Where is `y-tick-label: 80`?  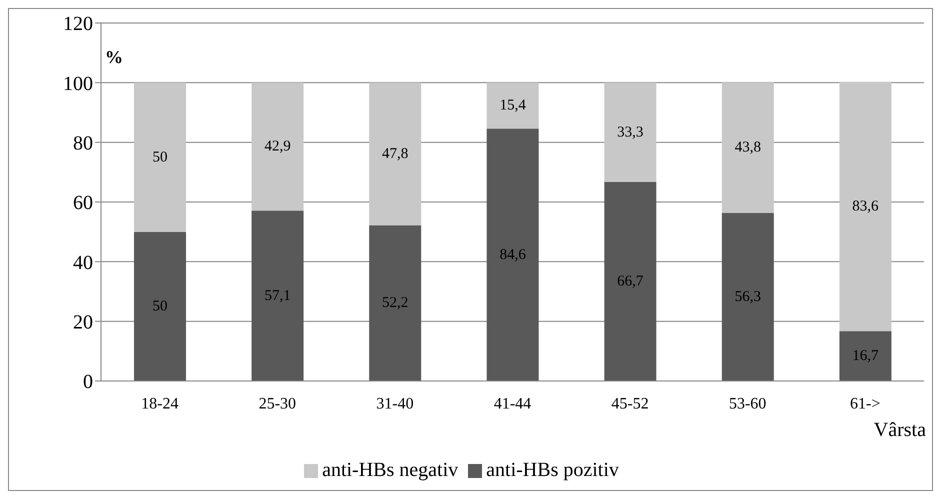
y-tick-label: 80 is located at coordinates (83, 143).